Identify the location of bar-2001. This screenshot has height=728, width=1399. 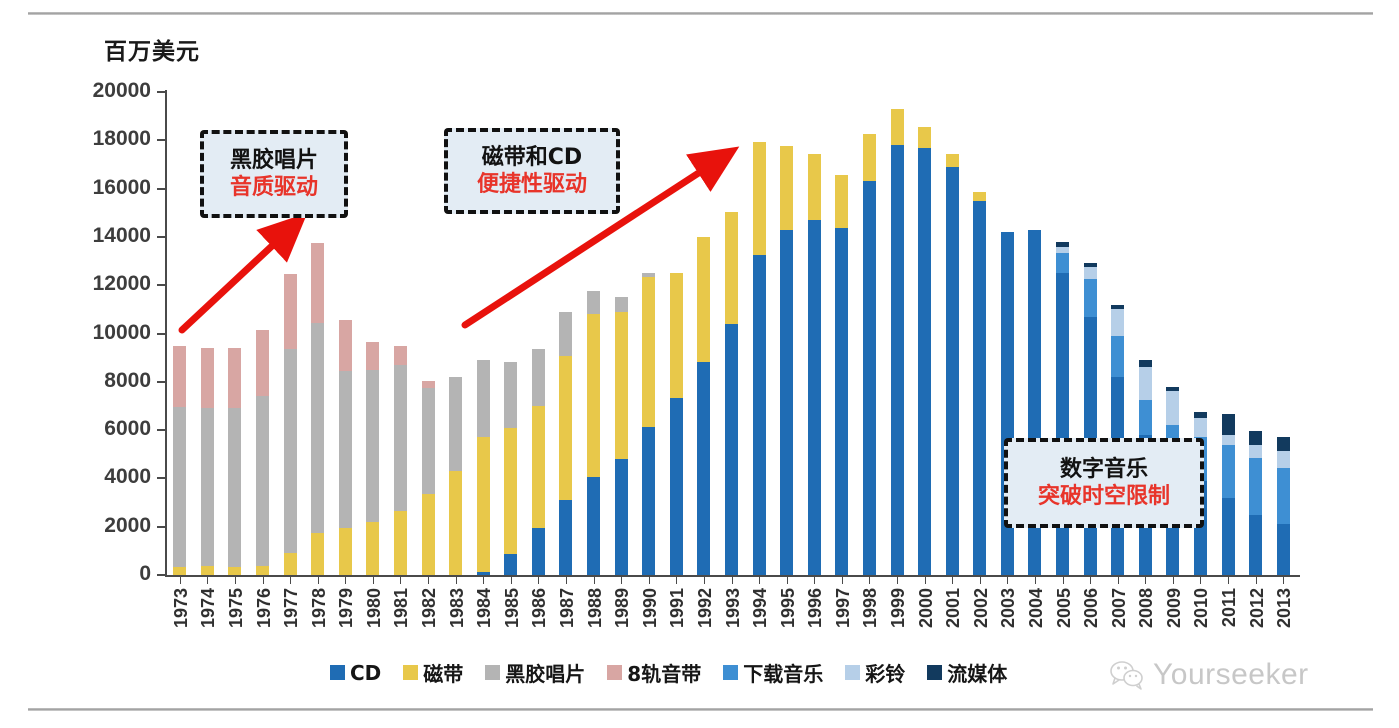
(952, 364).